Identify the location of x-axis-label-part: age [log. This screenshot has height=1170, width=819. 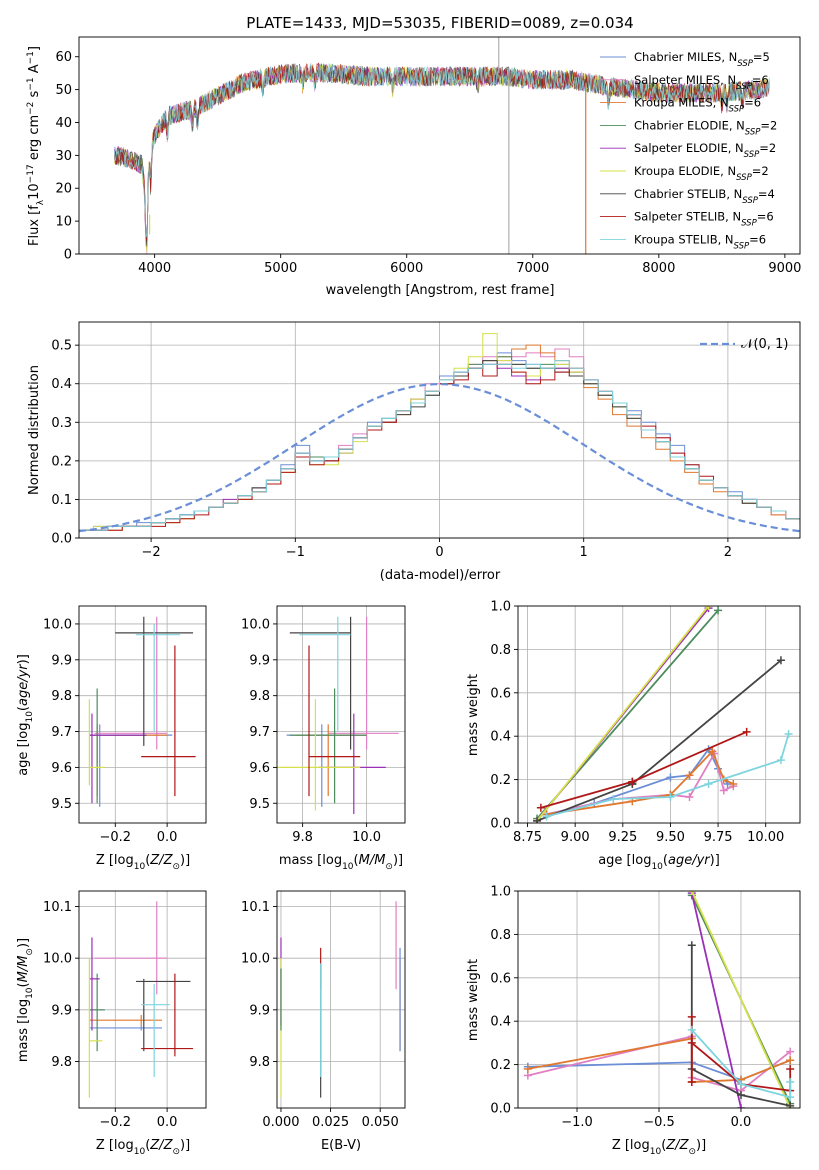
(624, 860).